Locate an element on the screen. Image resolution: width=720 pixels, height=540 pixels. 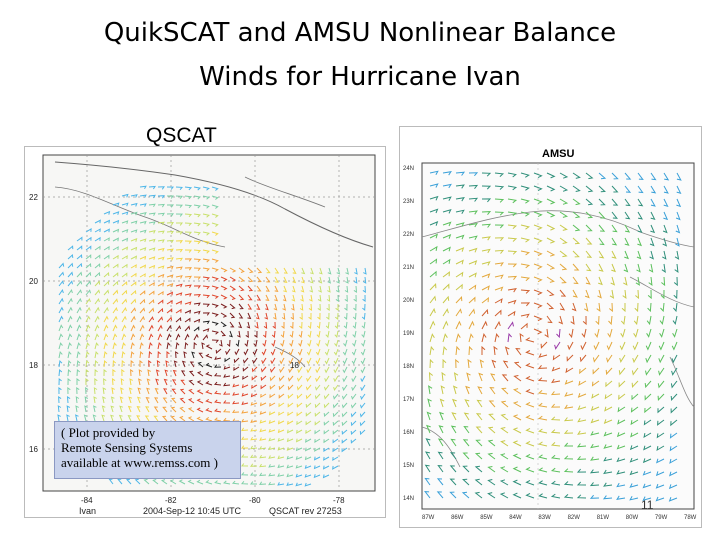
amsu-lat-tick: 23N is located at coordinates (408, 202).